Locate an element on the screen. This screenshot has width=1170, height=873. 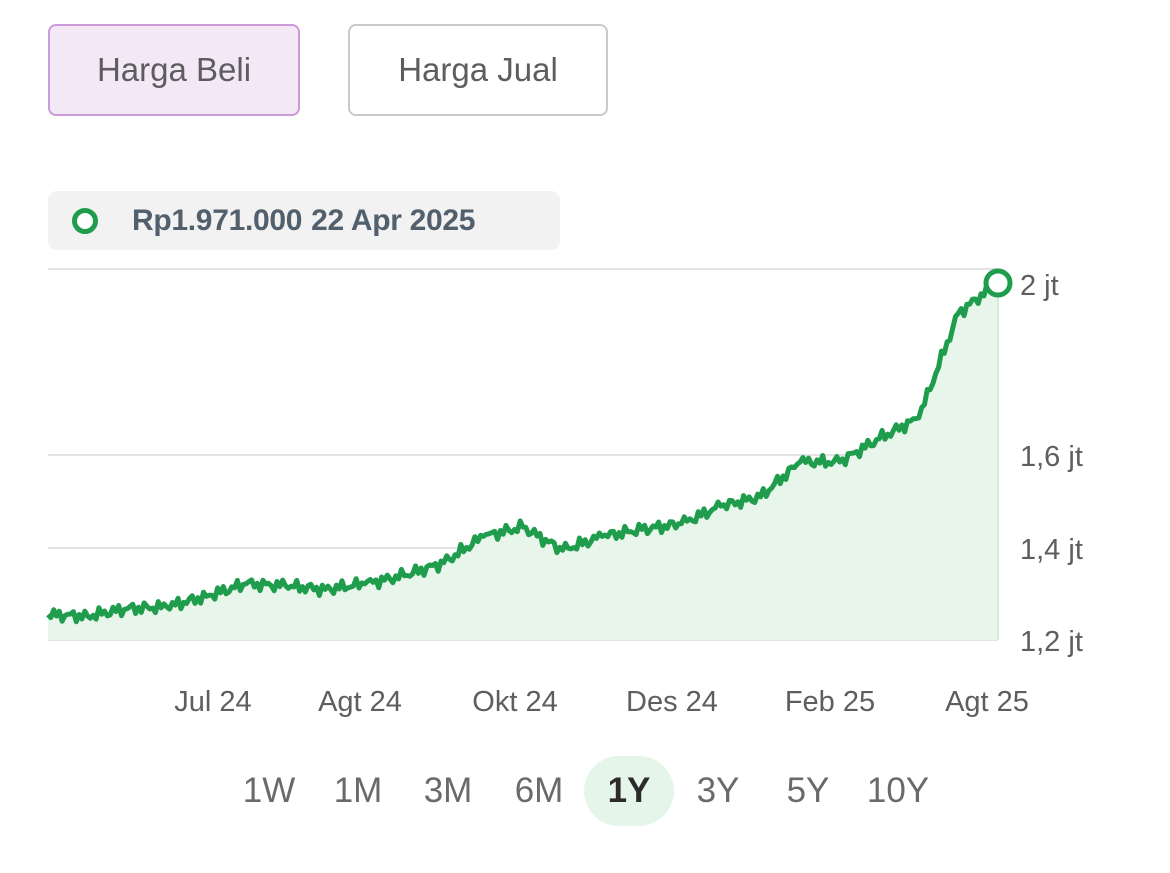
x-tick-label: Des 24 is located at coordinates (672, 702).